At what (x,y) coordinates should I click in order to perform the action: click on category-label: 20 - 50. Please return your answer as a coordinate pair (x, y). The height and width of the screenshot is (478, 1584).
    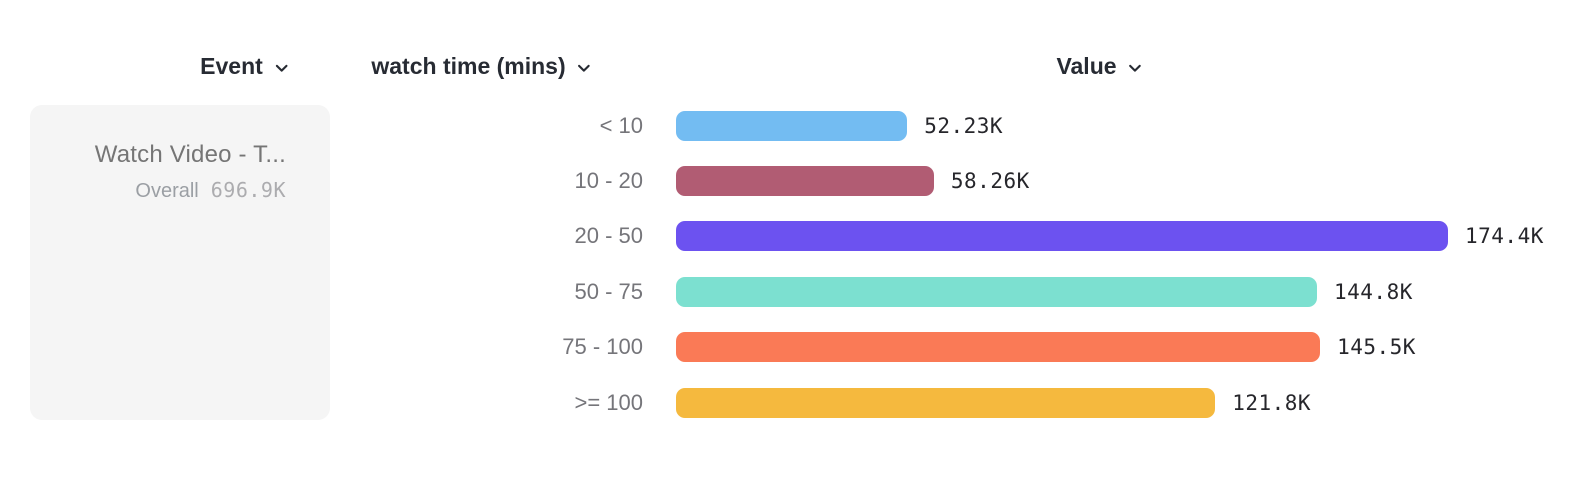
    Looking at the image, I should click on (609, 236).